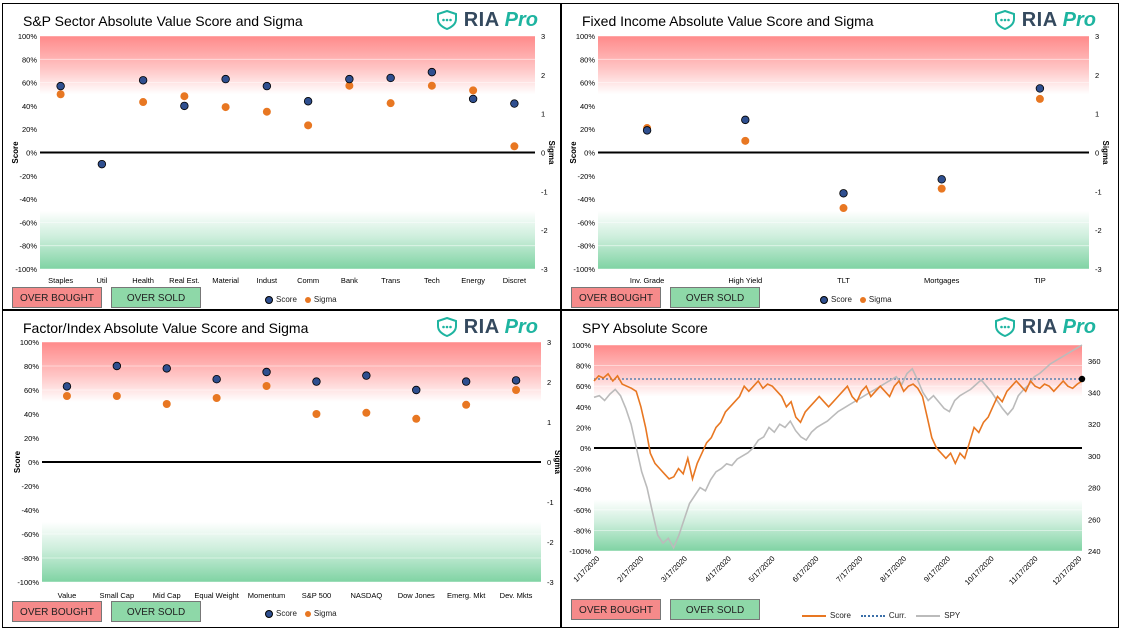 This screenshot has height=633, width=1123. I want to click on y-tick-label: -60%, so click(586, 222).